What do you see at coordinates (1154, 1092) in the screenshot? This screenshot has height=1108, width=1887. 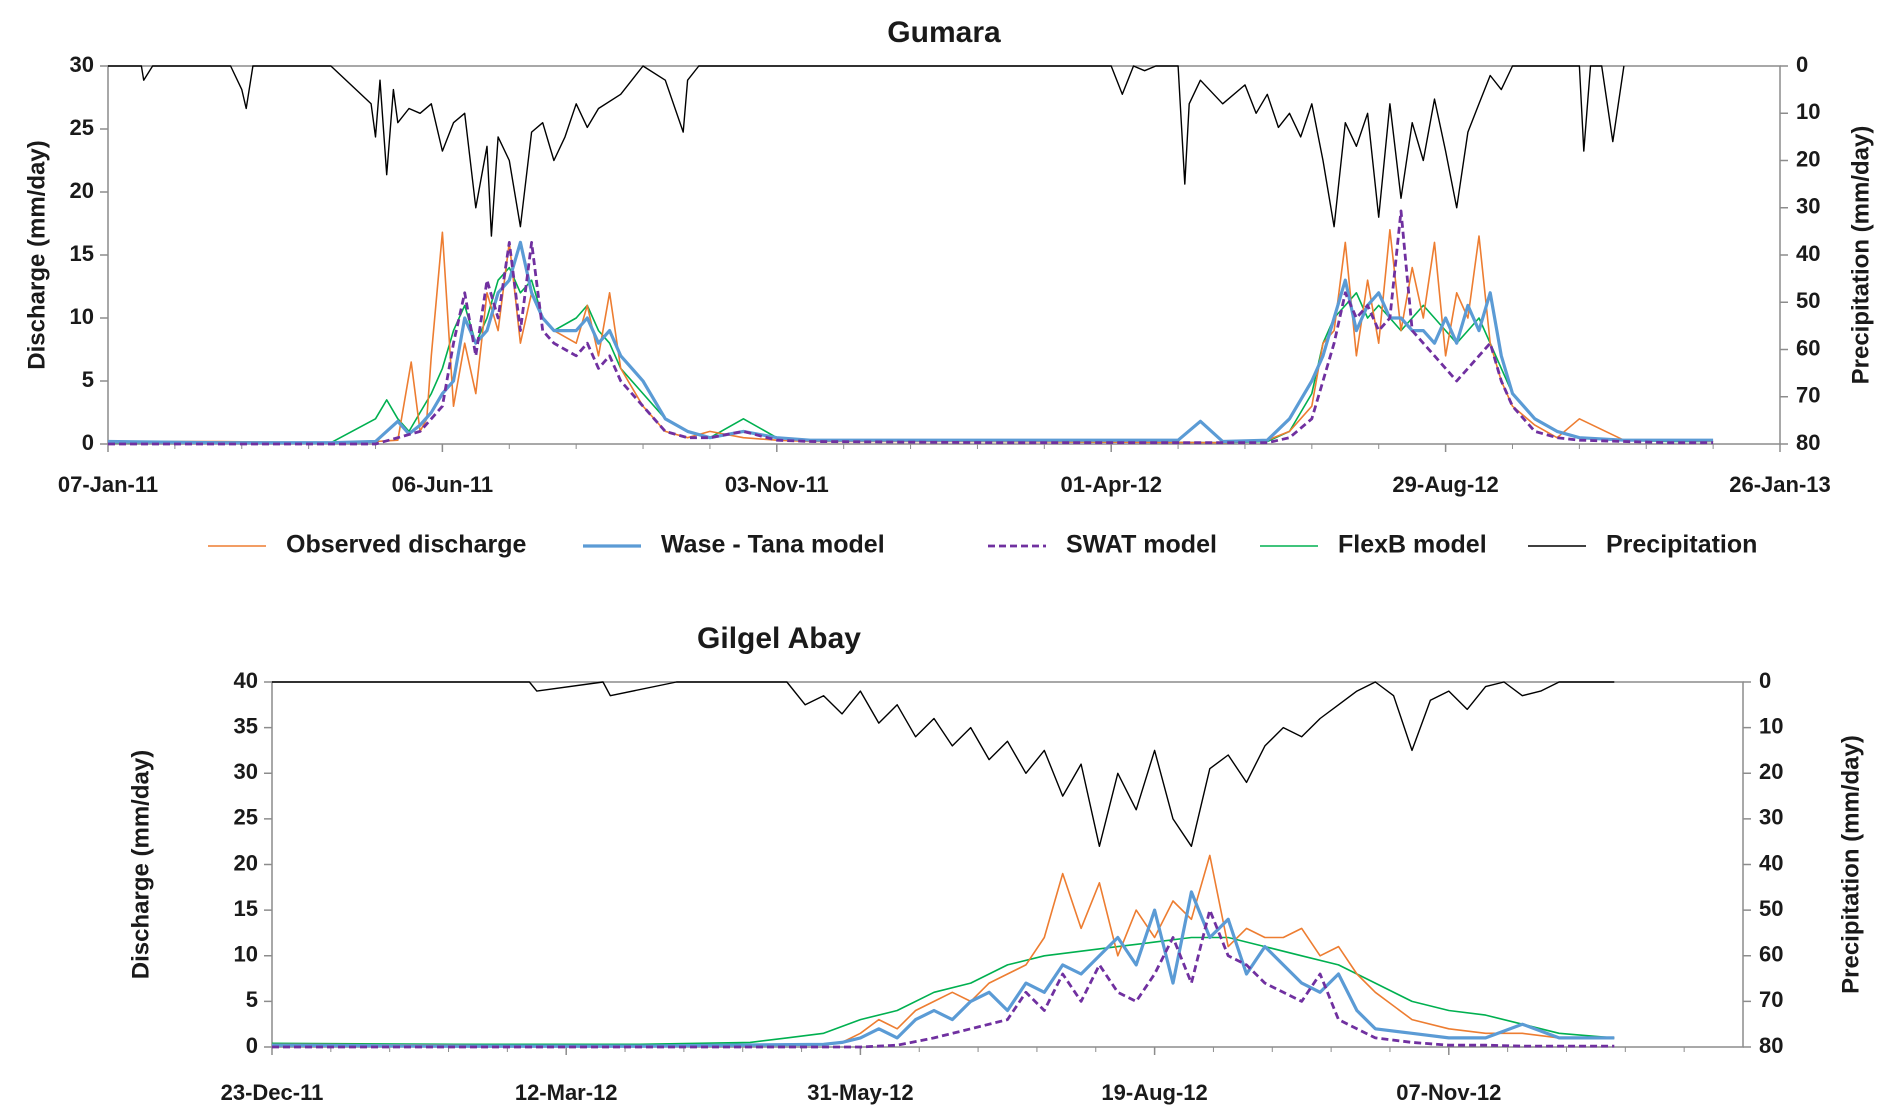 I see `x-tick-label: 19-Aug-12` at bounding box center [1154, 1092].